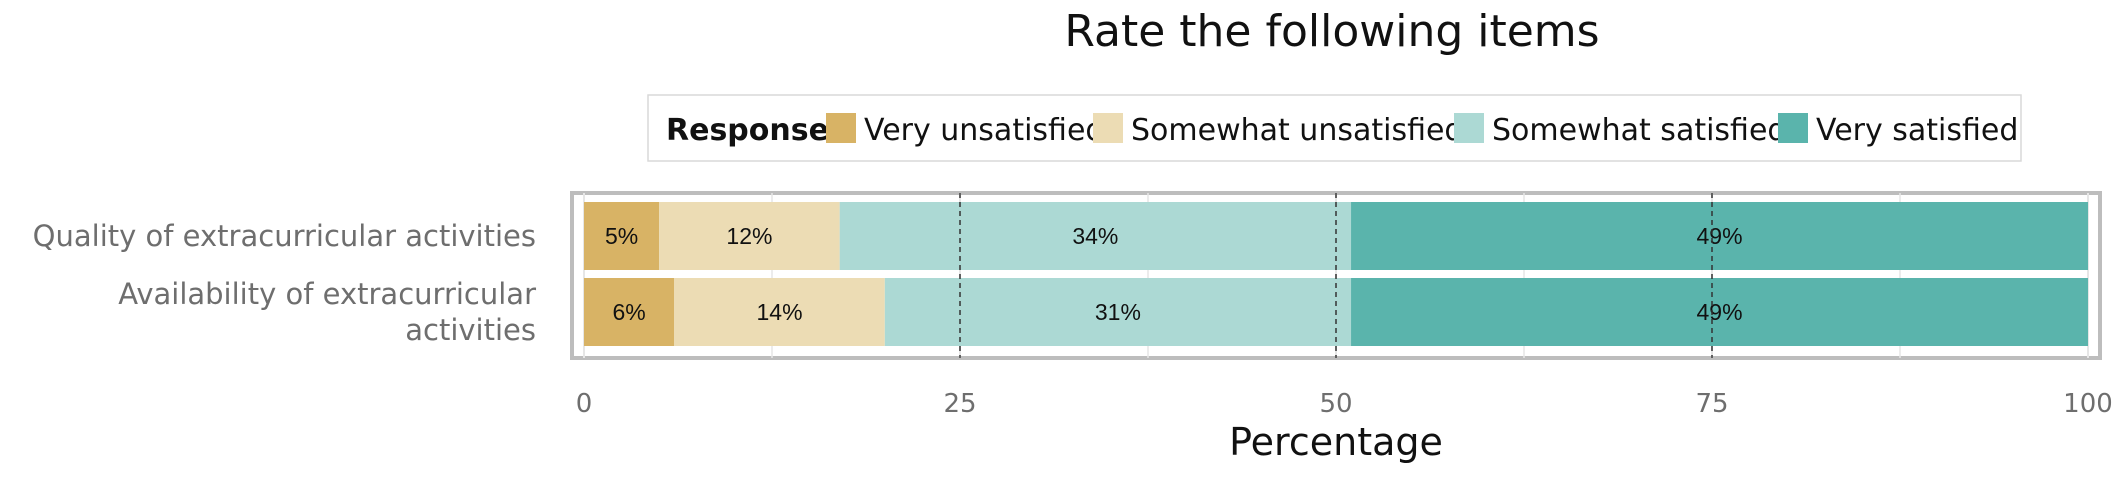 Image resolution: width=2125 pixels, height=484 pixels. Describe the element at coordinates (1331, 31) in the screenshot. I see `chart-title: Rate the following items` at that location.